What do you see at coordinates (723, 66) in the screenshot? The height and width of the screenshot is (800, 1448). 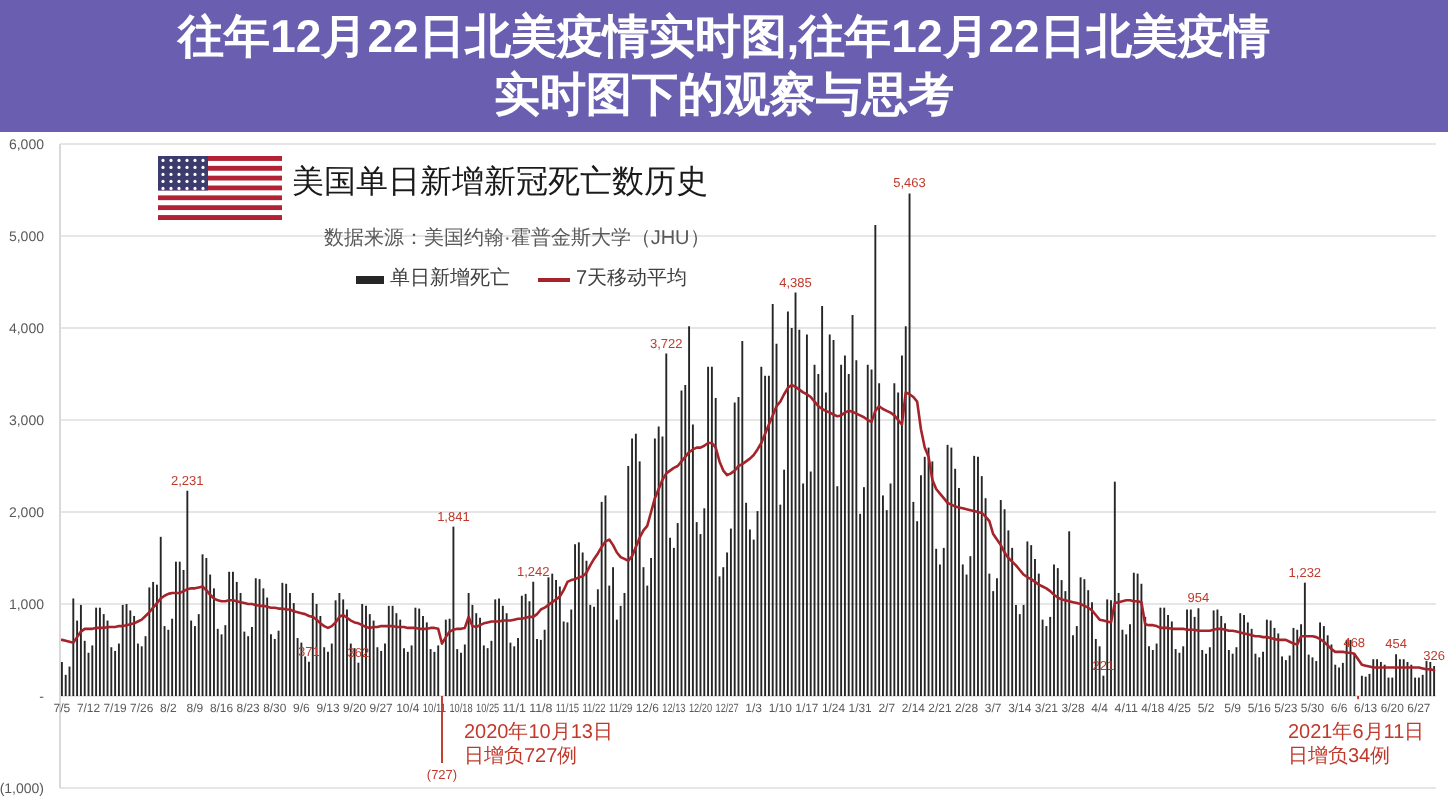 I see `text: 往年12月22日北美疫情实时图,往年12月22日北美疫情实时图下的观察与思考` at bounding box center [723, 66].